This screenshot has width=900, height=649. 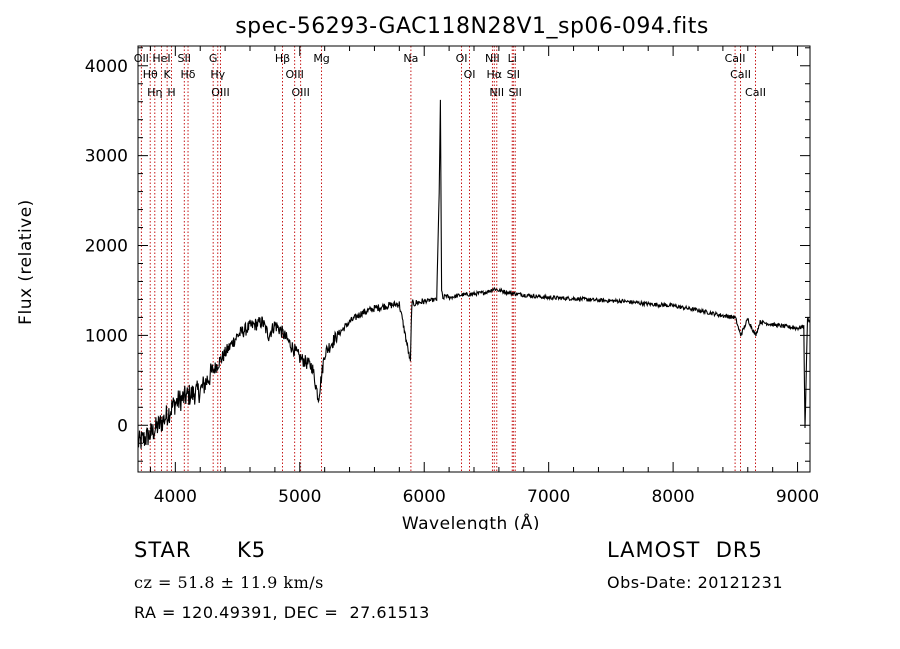 What do you see at coordinates (175, 497) in the screenshot?
I see `x-tick-label: 4000` at bounding box center [175, 497].